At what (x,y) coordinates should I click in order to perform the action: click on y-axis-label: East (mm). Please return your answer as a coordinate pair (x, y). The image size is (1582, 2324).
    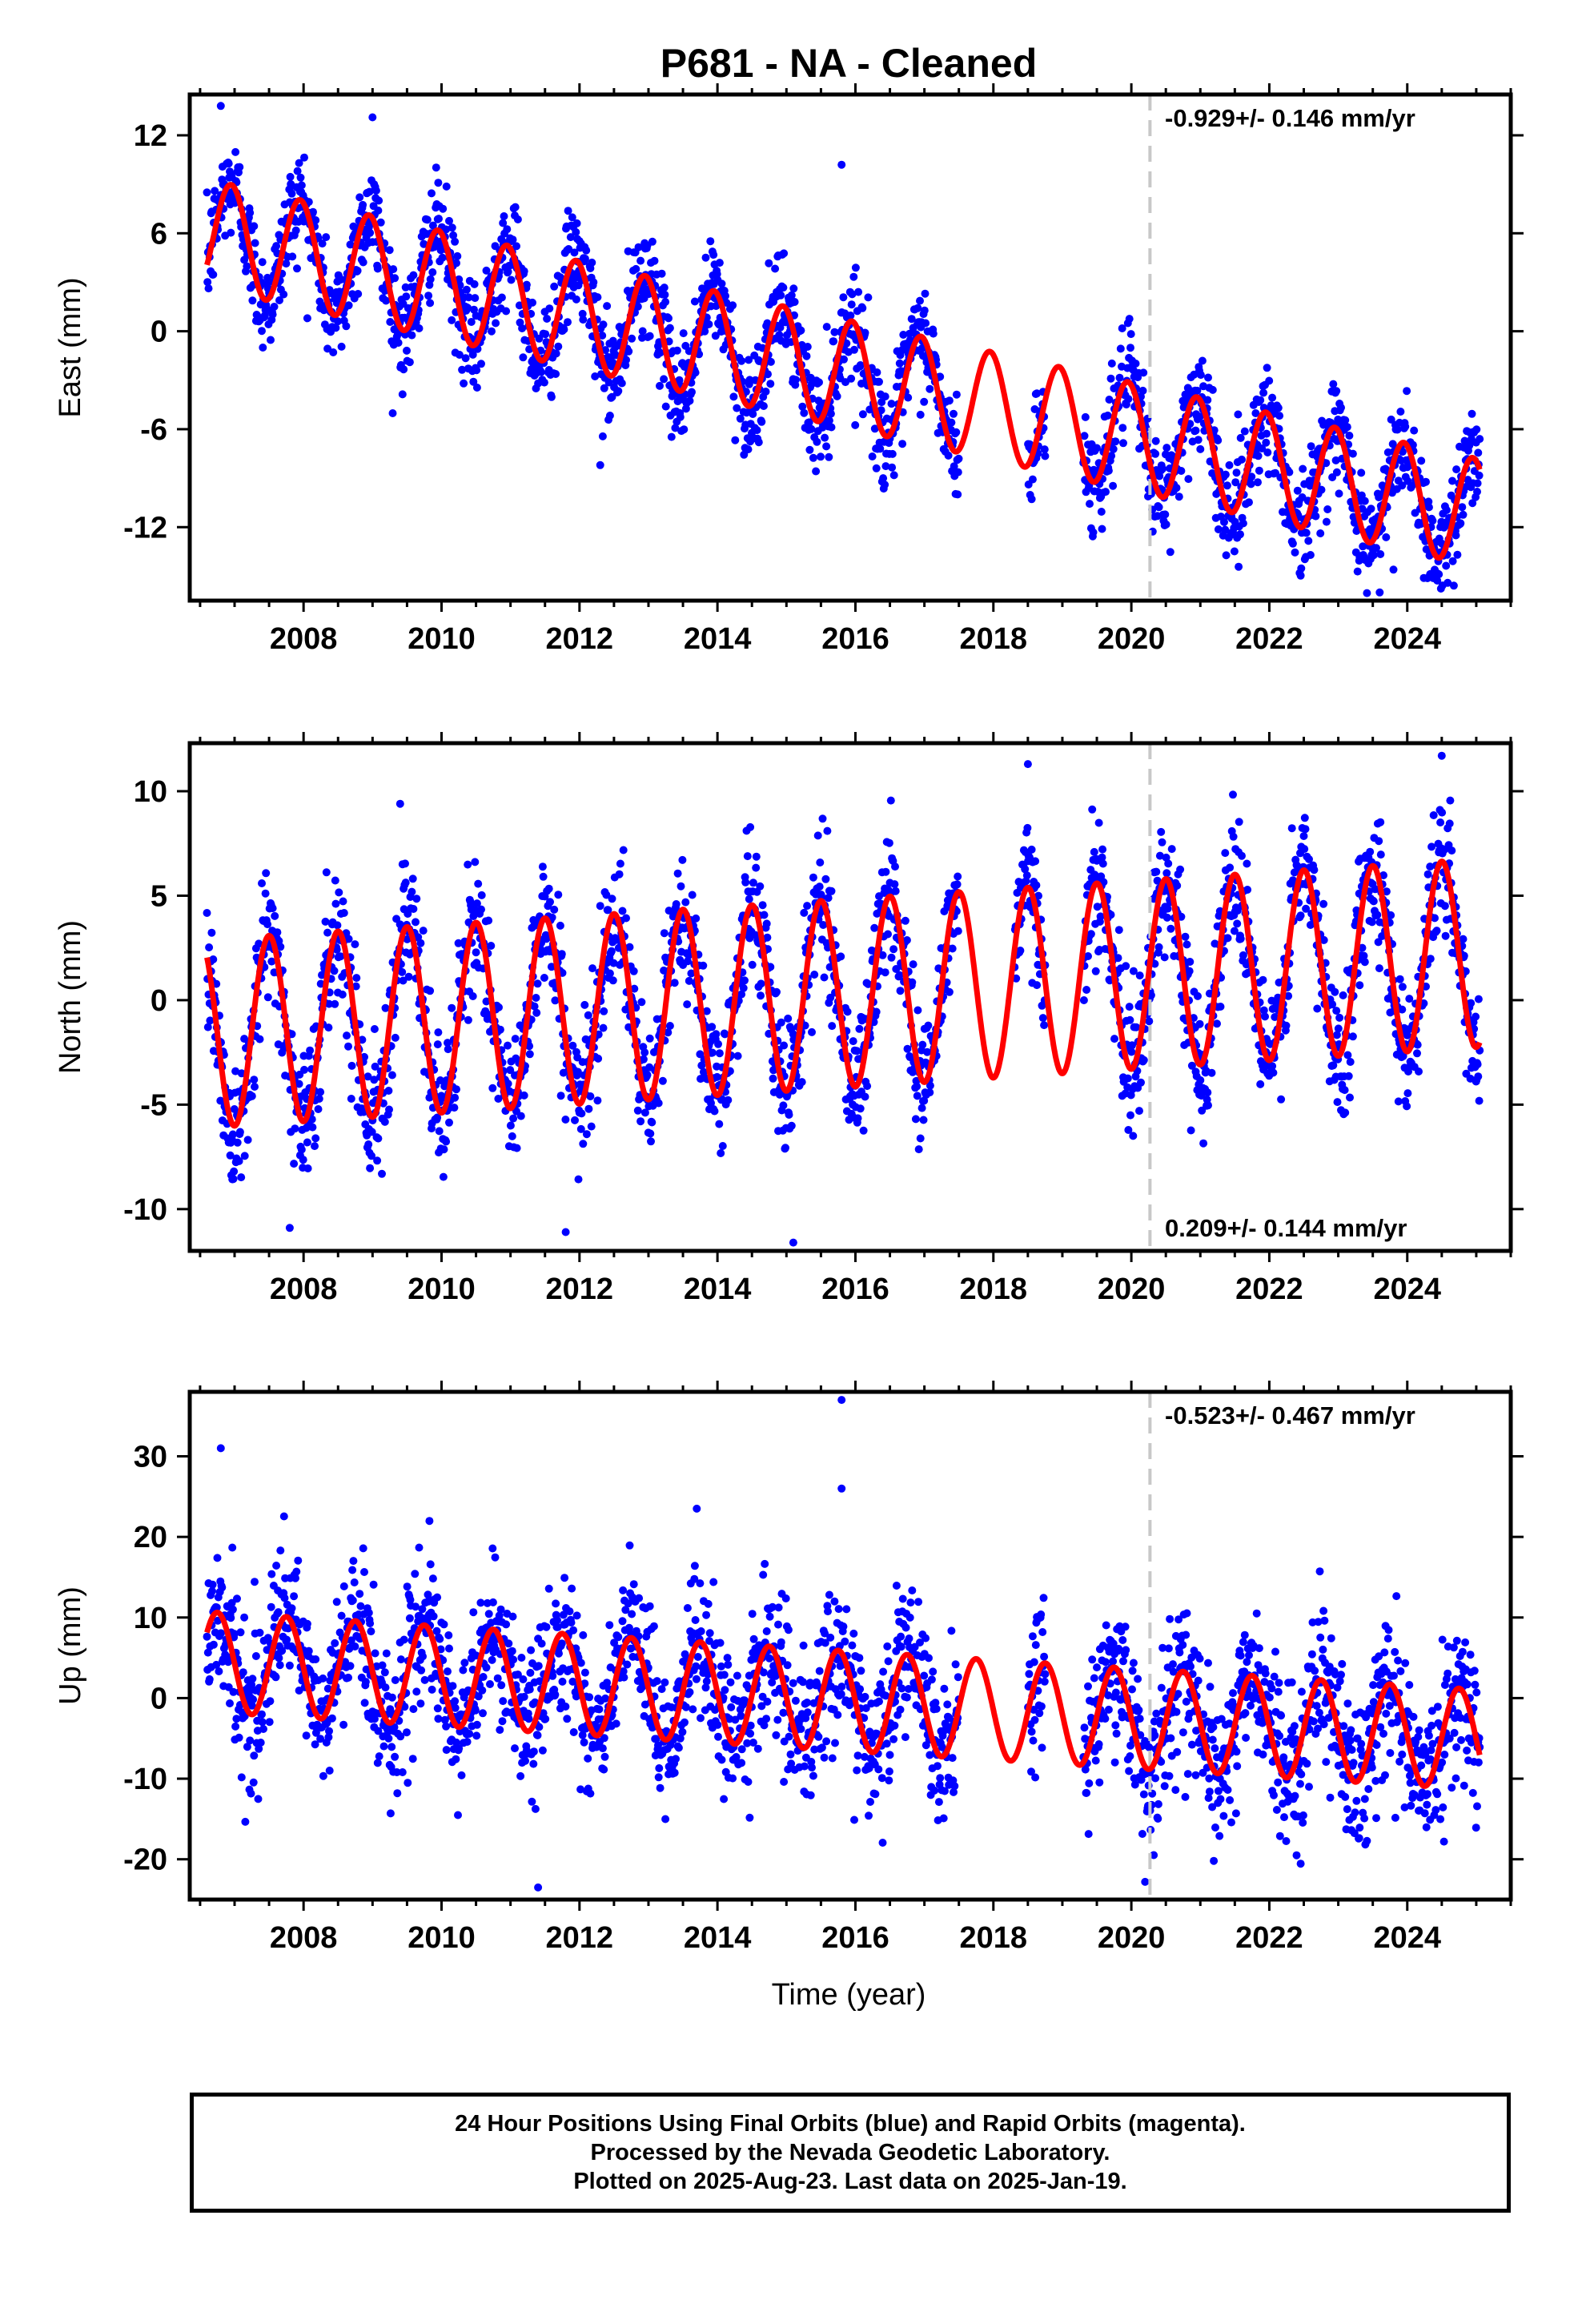
    Looking at the image, I should click on (70, 347).